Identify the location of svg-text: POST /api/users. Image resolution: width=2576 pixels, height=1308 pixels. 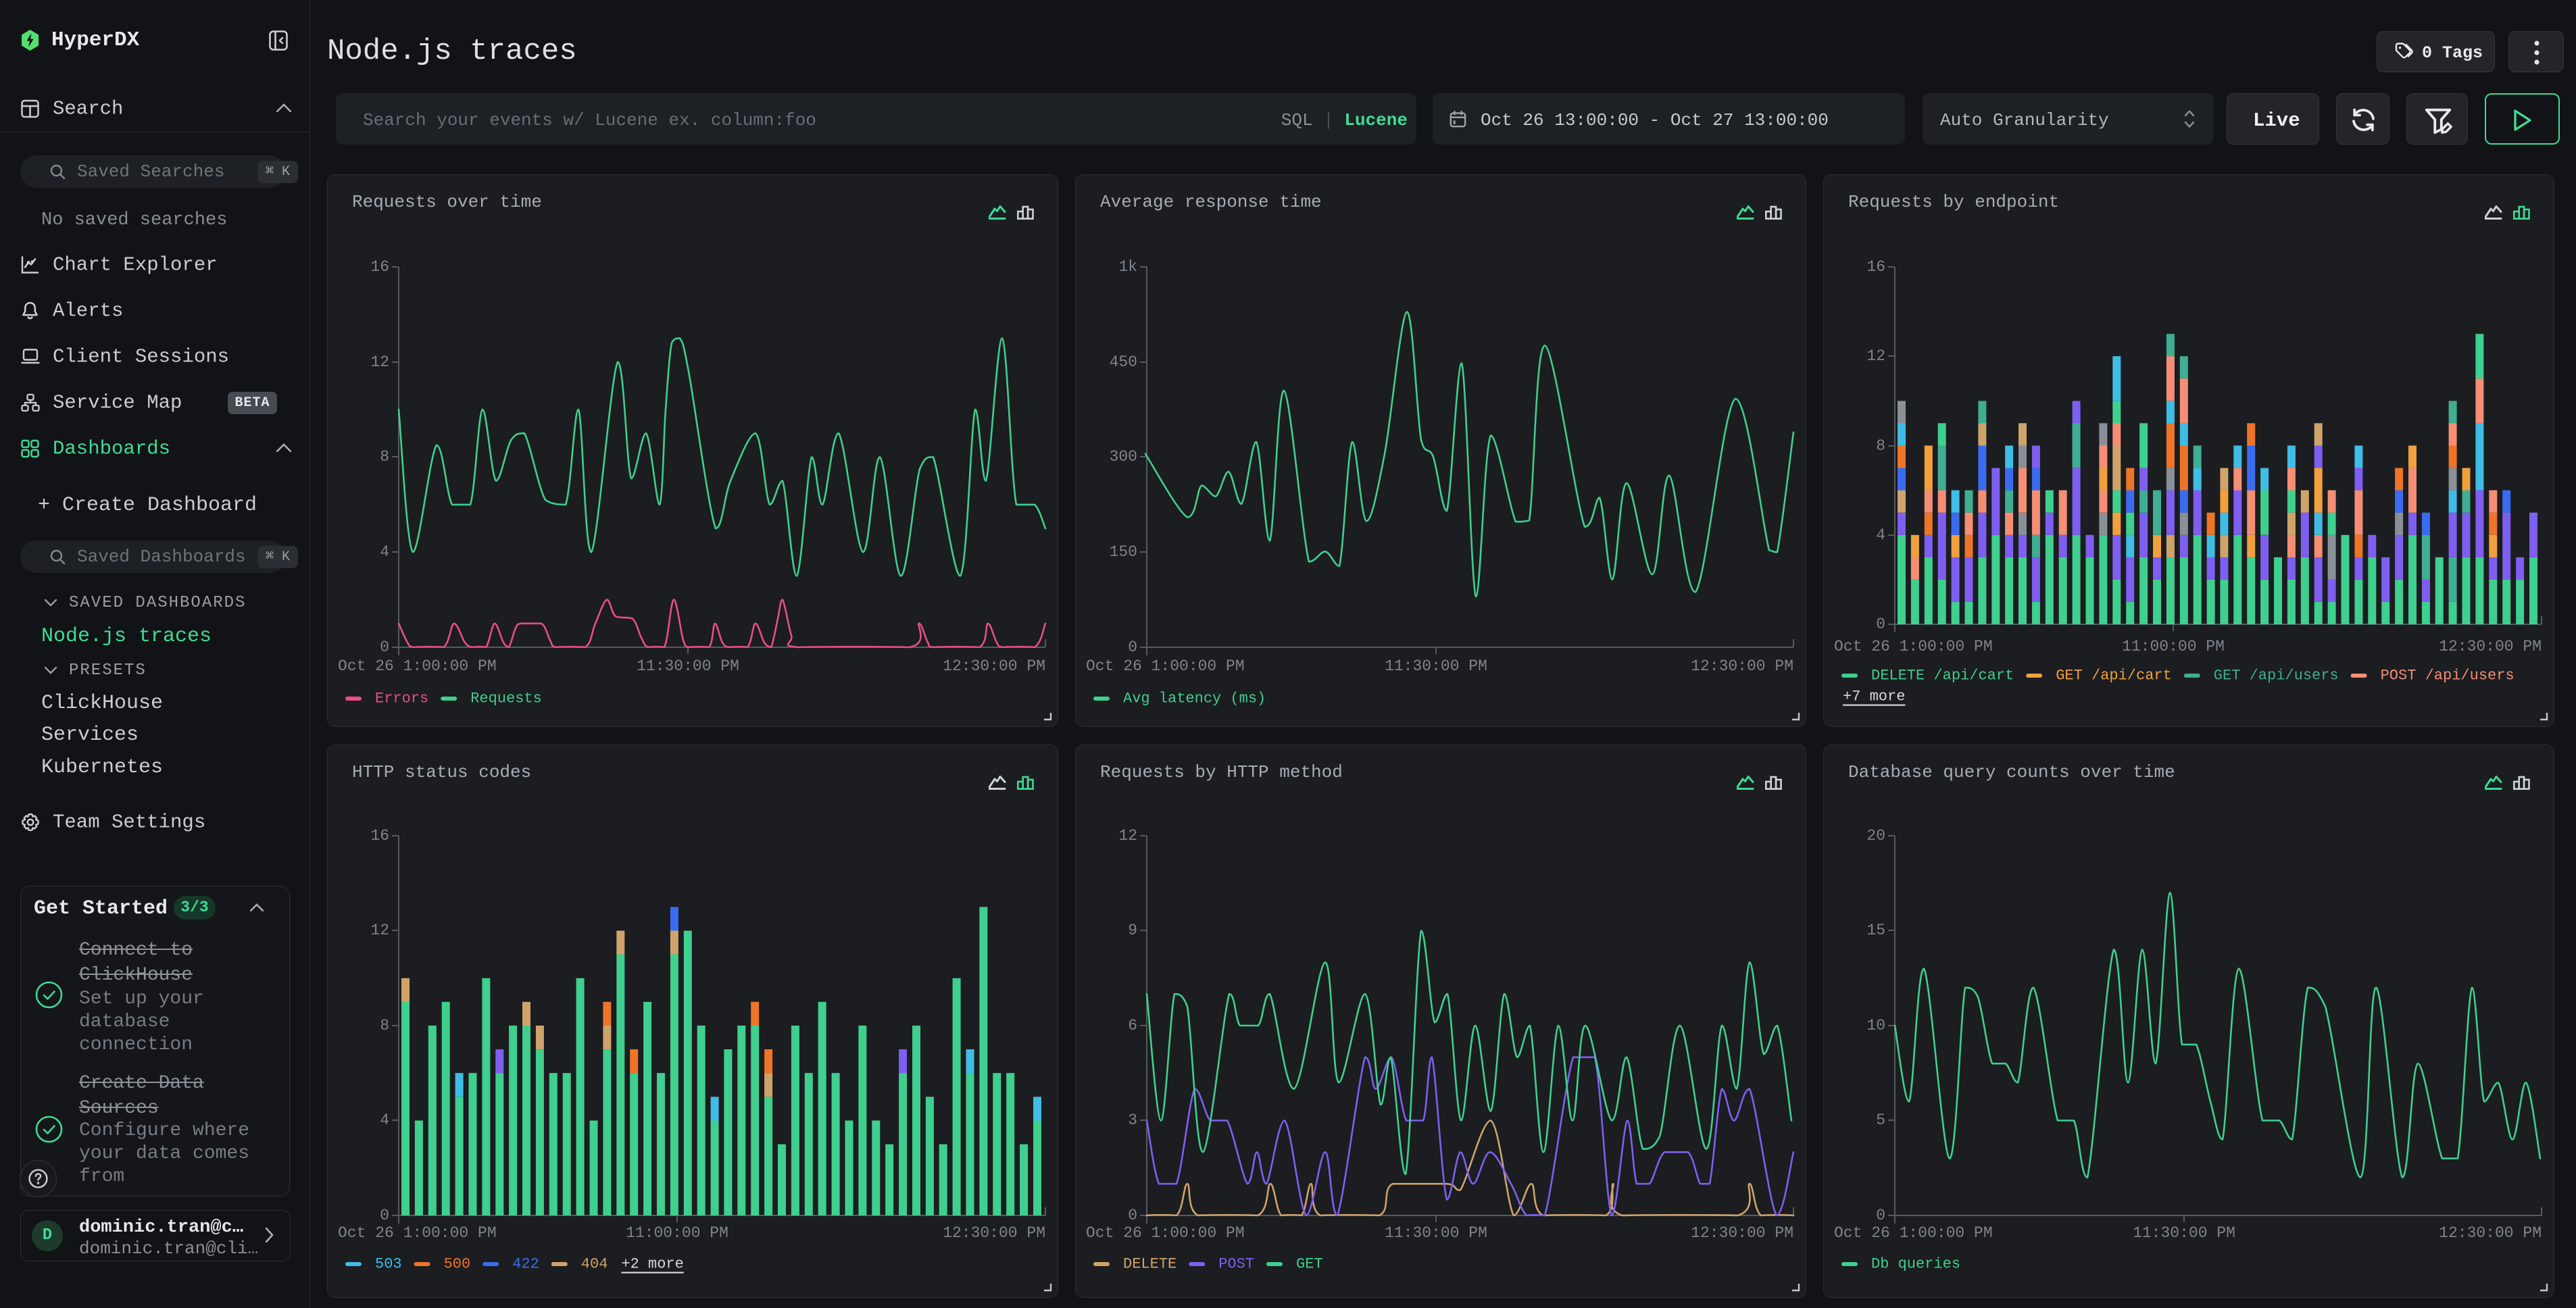
(2448, 676).